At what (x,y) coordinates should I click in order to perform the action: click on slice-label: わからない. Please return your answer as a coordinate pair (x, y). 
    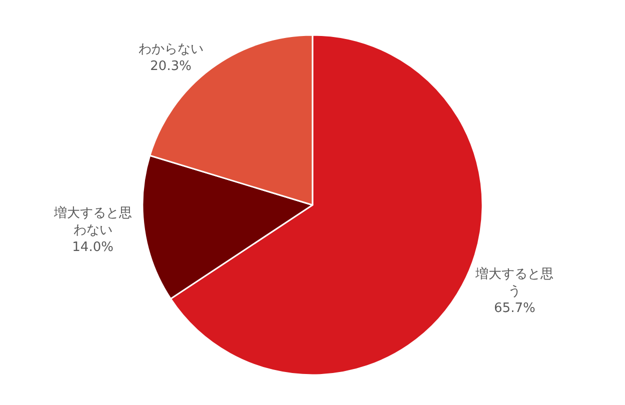
    Looking at the image, I should click on (171, 50).